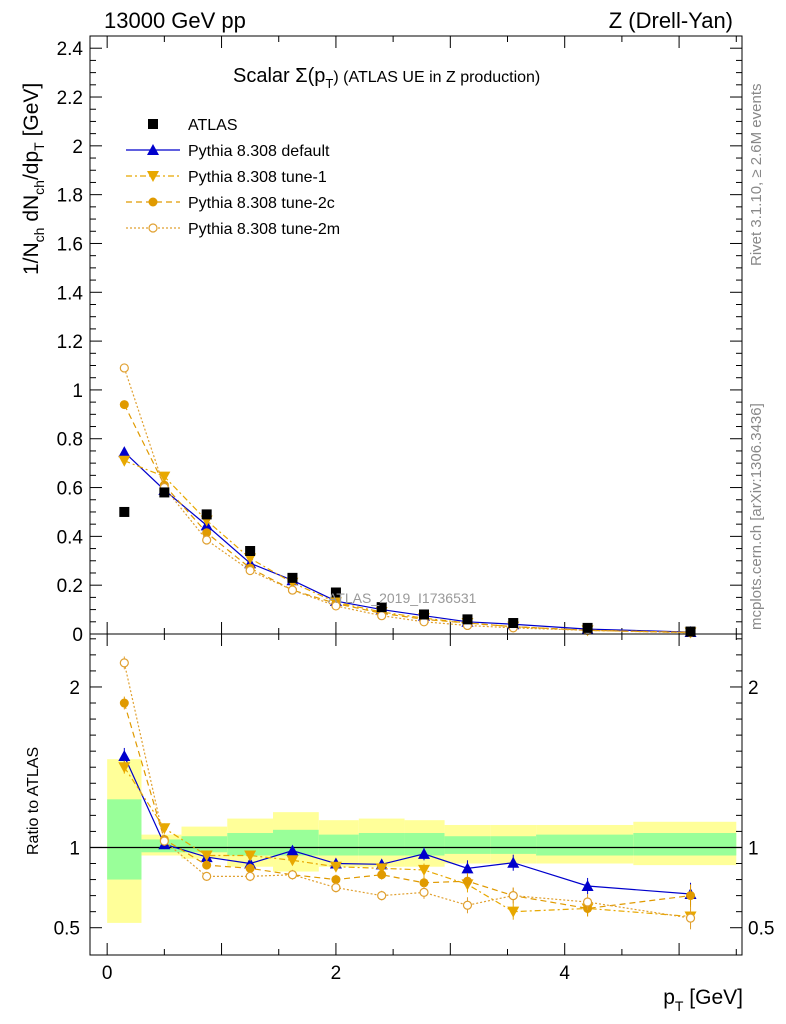 This screenshot has width=786, height=1024. Describe the element at coordinates (175, 20) in the screenshot. I see `header-left: 13000 GeV pp` at that location.